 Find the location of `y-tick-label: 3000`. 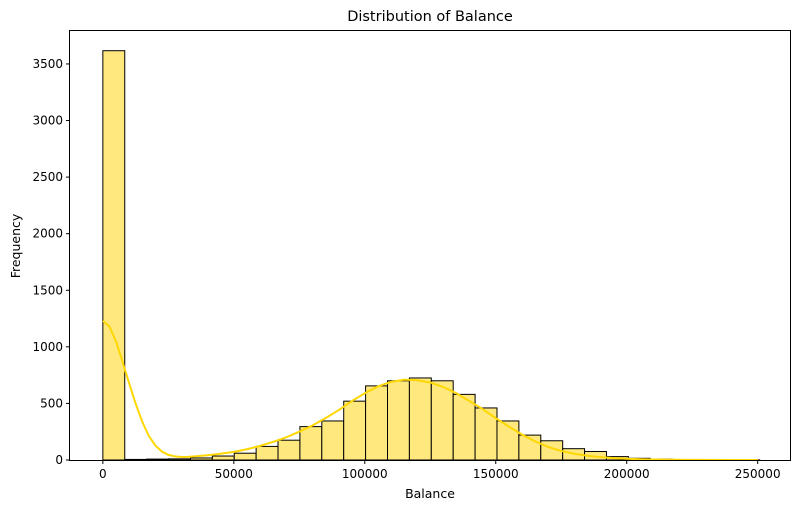

y-tick-label: 3000 is located at coordinates (47, 121).